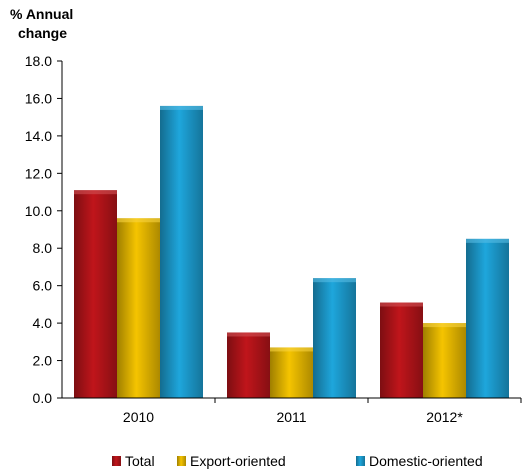  What do you see at coordinates (140, 461) in the screenshot?
I see `legend-label-total: Total` at bounding box center [140, 461].